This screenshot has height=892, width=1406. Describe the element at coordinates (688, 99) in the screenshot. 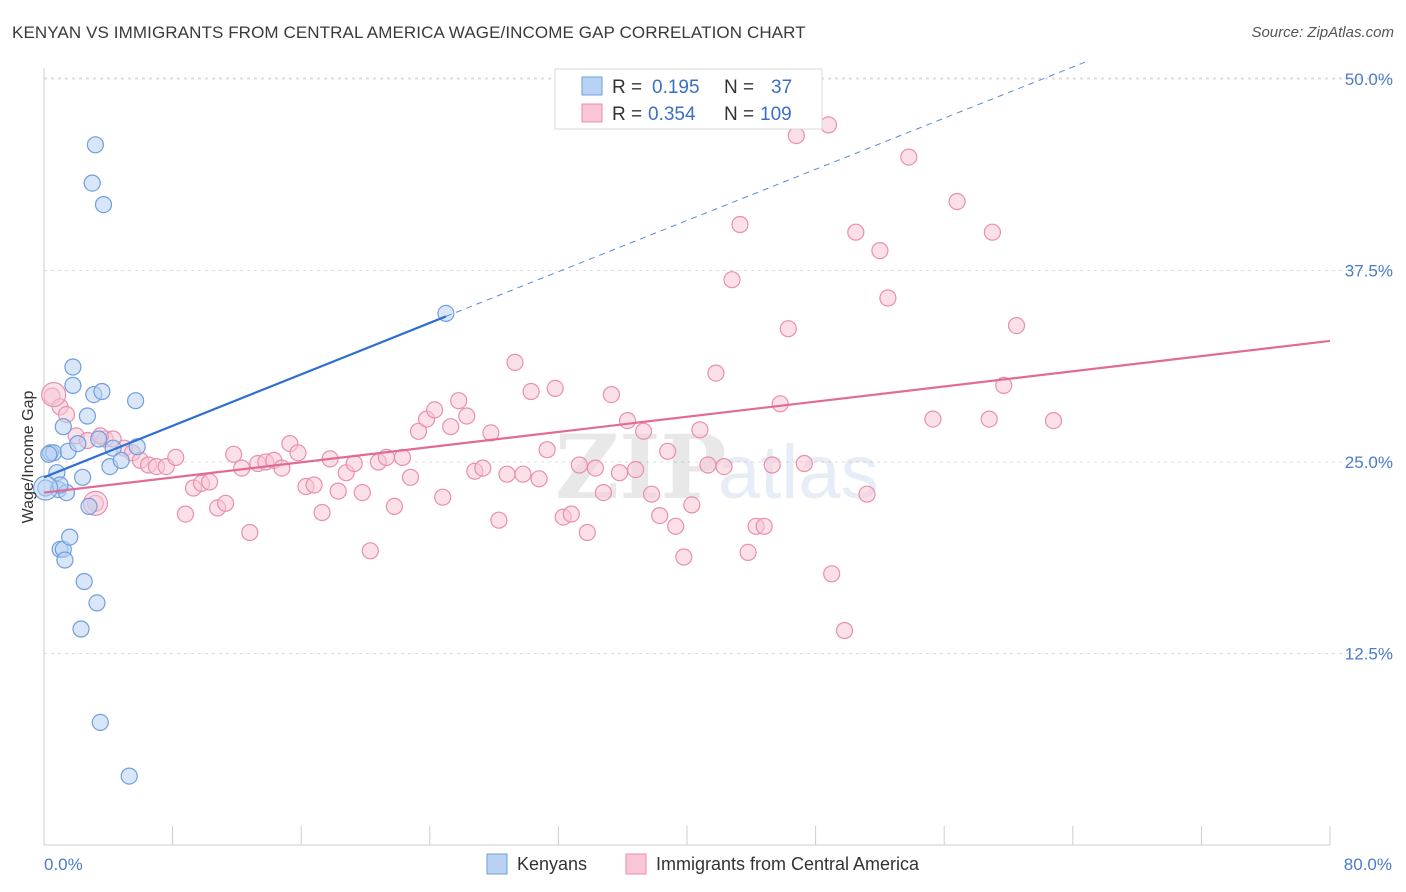

I see `correlation-legend: R = 0.195 N = 37 R = 0.354 N = 109` at that location.